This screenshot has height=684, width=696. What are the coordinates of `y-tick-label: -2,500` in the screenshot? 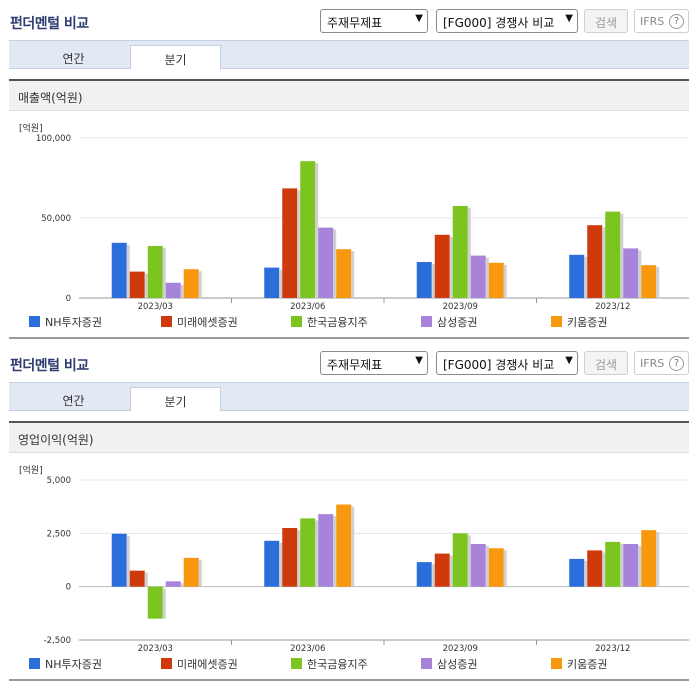 It's located at (57, 641).